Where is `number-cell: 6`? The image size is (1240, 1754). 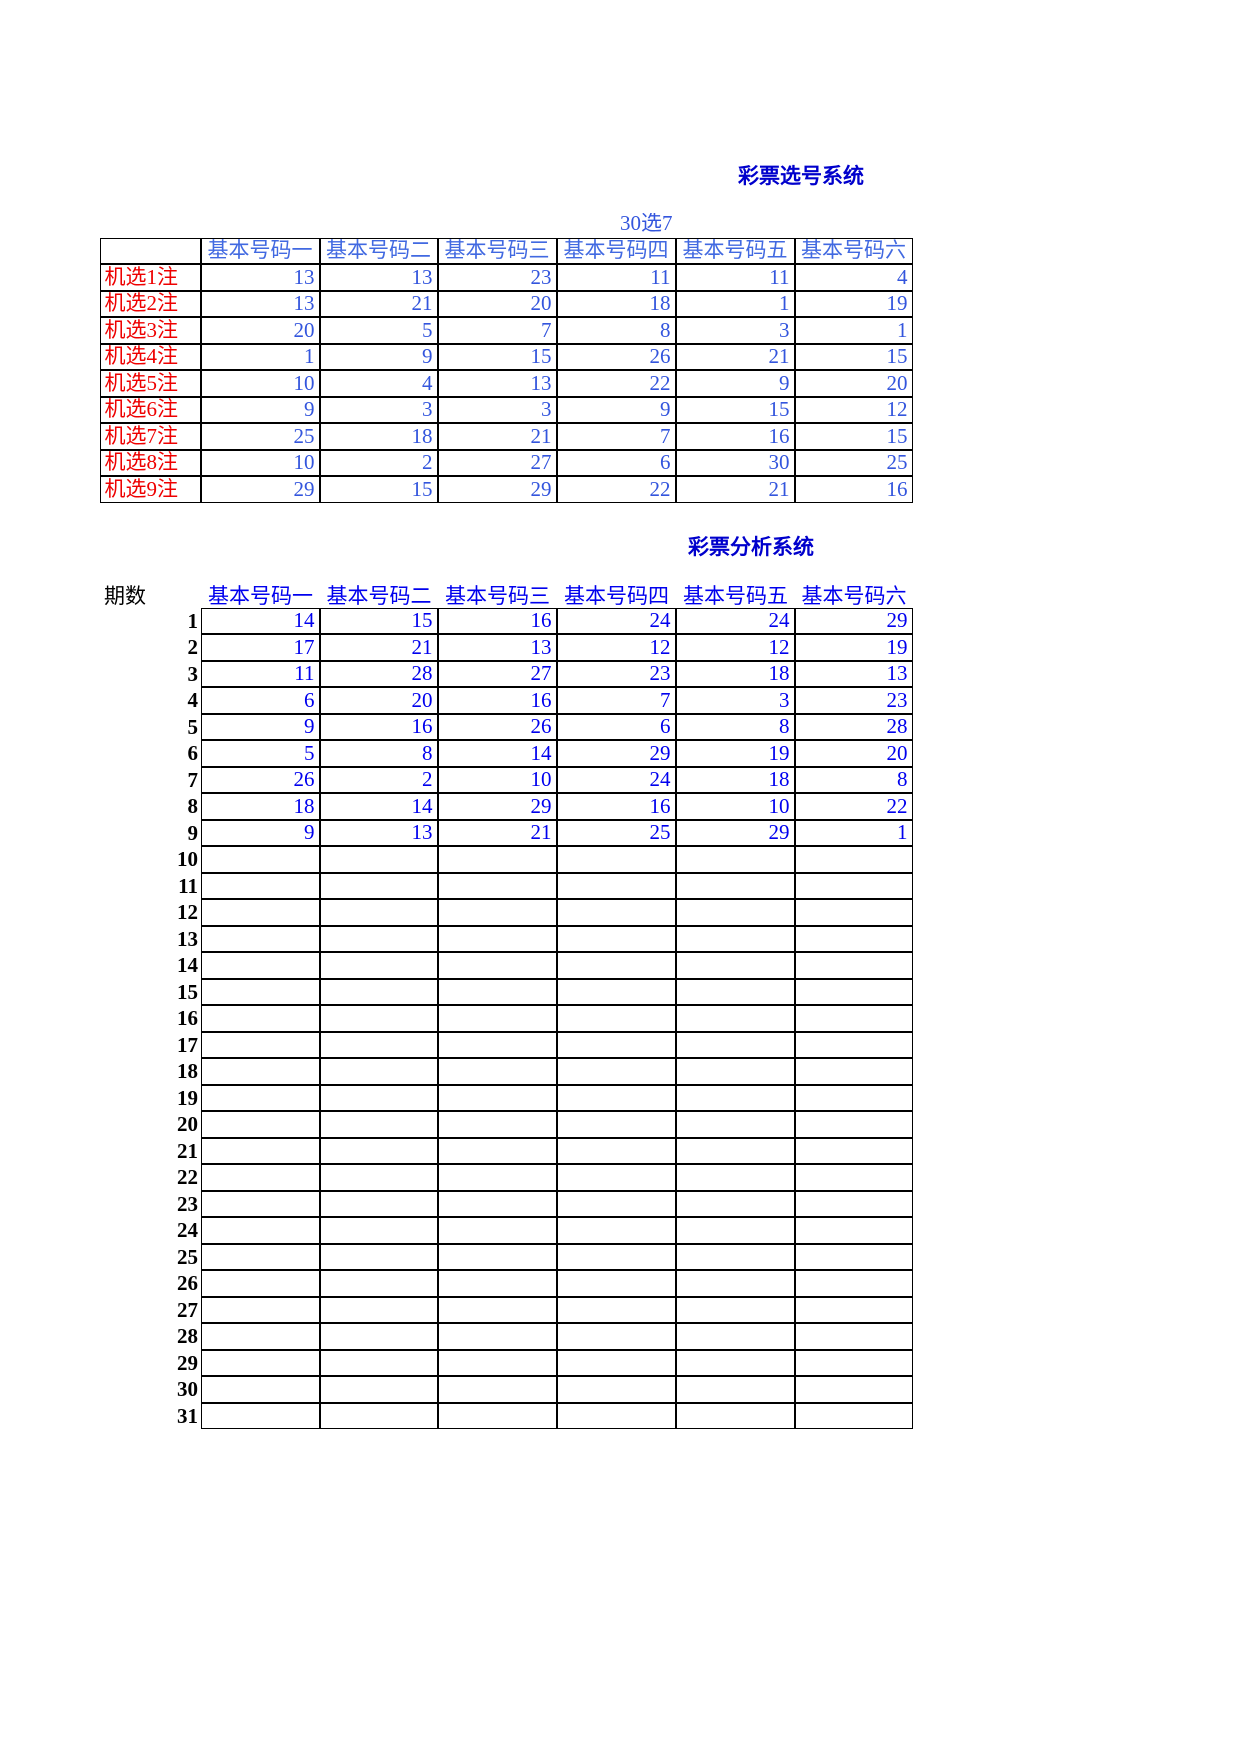 number-cell: 6 is located at coordinates (616, 726).